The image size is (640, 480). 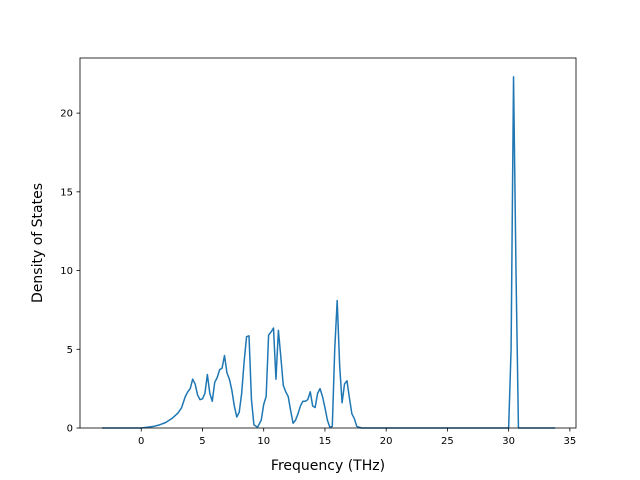 I want to click on x-axis-label: Frequency (THz), so click(x=328, y=466).